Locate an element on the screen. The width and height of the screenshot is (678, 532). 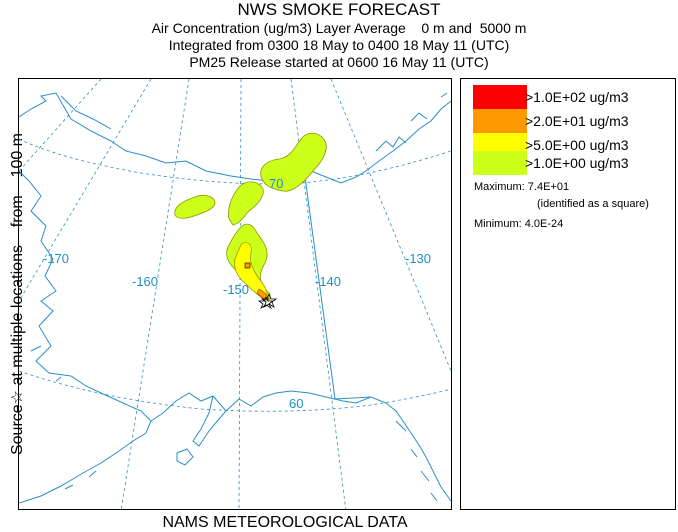
smoke-plumes is located at coordinates (250, 221).